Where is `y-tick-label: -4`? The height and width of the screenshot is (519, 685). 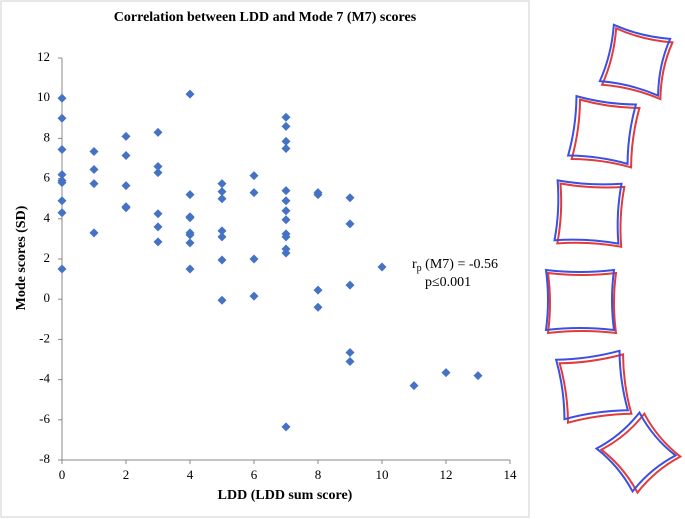 y-tick-label: -4 is located at coordinates (44, 378).